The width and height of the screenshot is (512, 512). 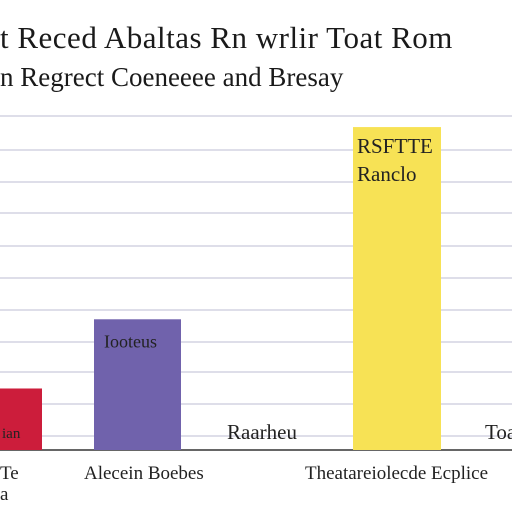 What do you see at coordinates (130, 341) in the screenshot?
I see `bar-label-1: Iooteus` at bounding box center [130, 341].